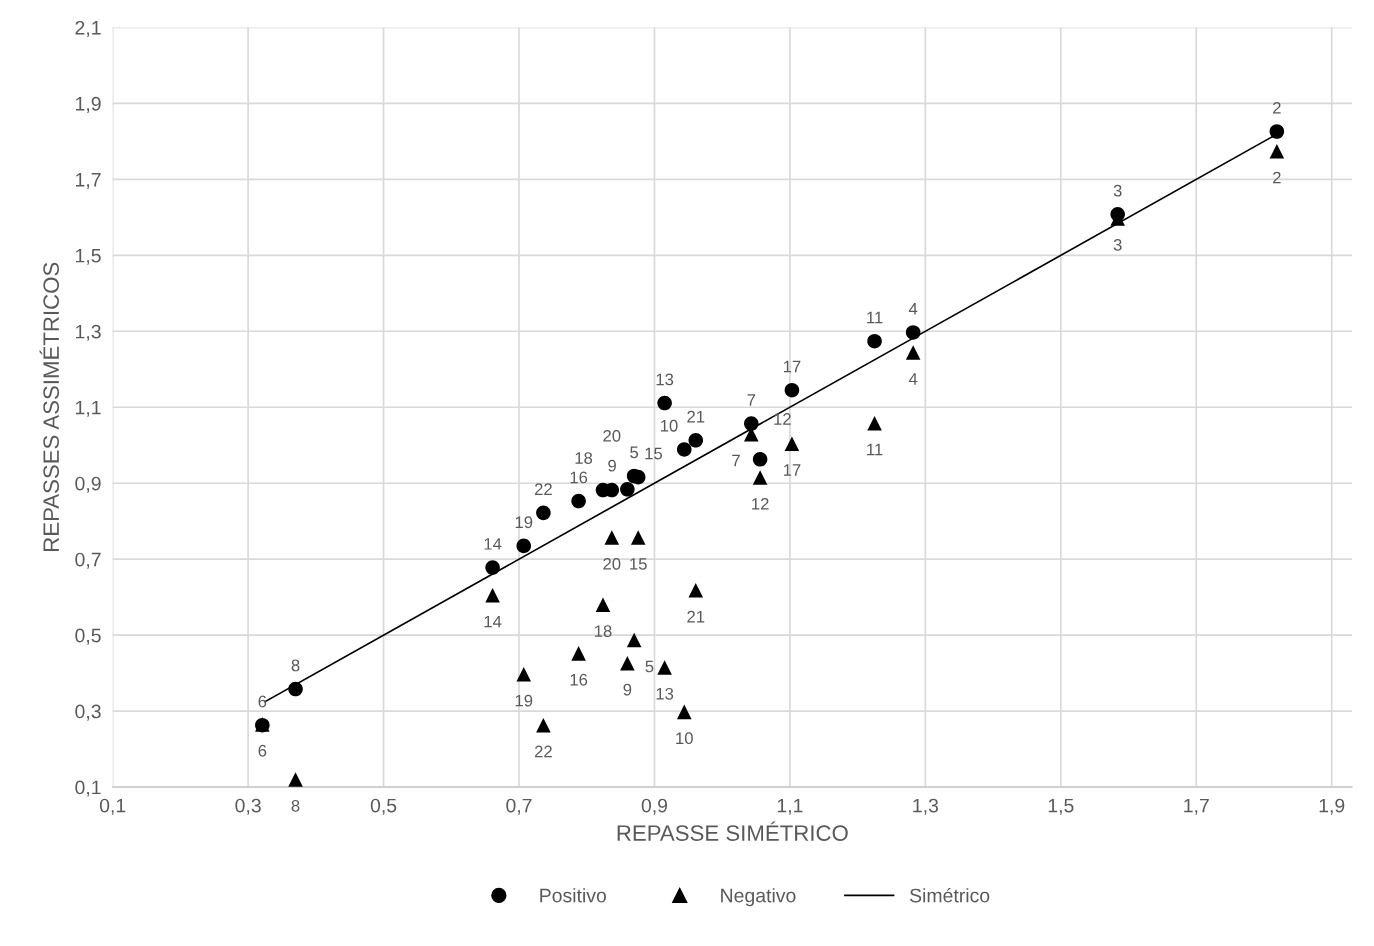 The width and height of the screenshot is (1374, 946). What do you see at coordinates (88, 560) in the screenshot?
I see `y-tick-label: 0,7` at bounding box center [88, 560].